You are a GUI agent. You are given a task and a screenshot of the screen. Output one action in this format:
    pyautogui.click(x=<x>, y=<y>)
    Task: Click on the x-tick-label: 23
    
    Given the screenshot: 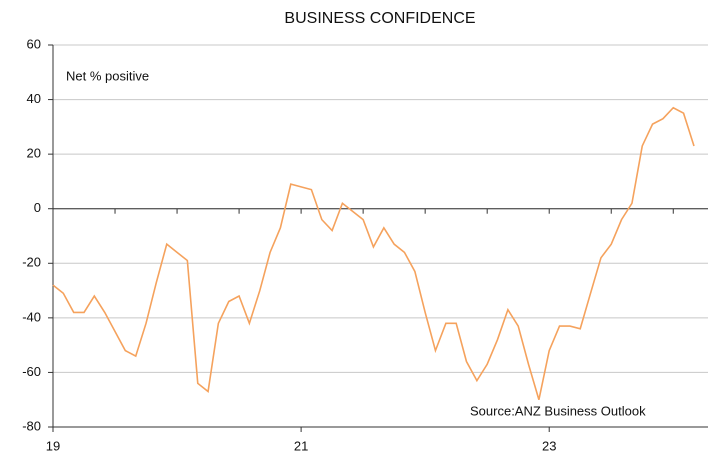 What is the action you would take?
    pyautogui.click(x=549, y=445)
    